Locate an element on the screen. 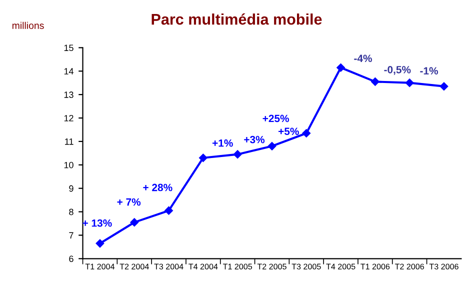  y-tick-label: 6 is located at coordinates (71, 259).